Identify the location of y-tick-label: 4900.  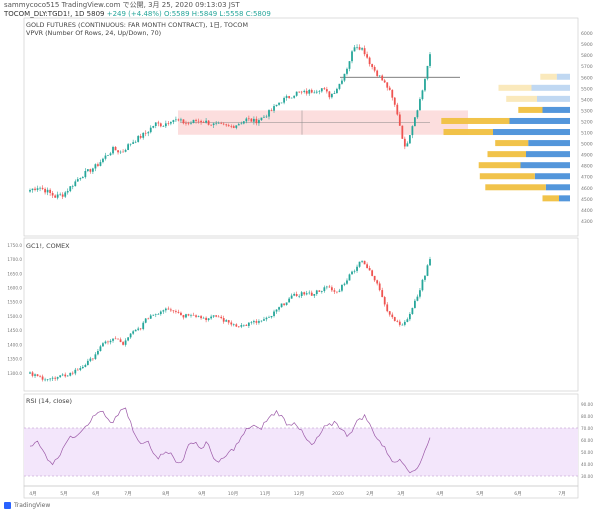
(587, 156).